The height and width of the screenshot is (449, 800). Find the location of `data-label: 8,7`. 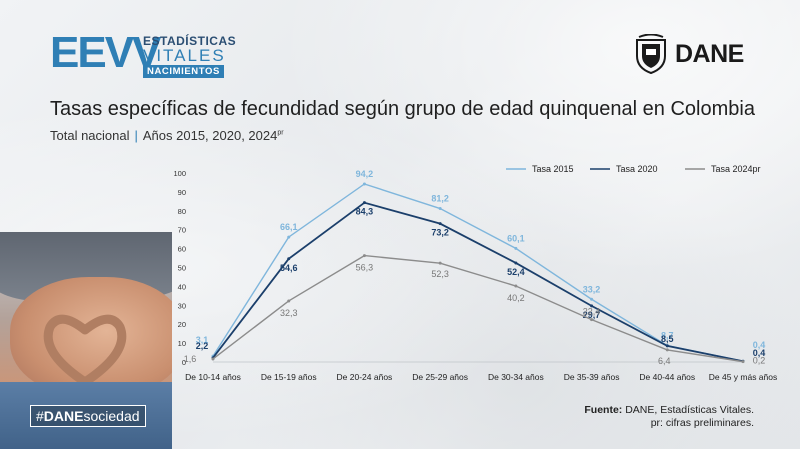

data-label: 8,7 is located at coordinates (667, 336).